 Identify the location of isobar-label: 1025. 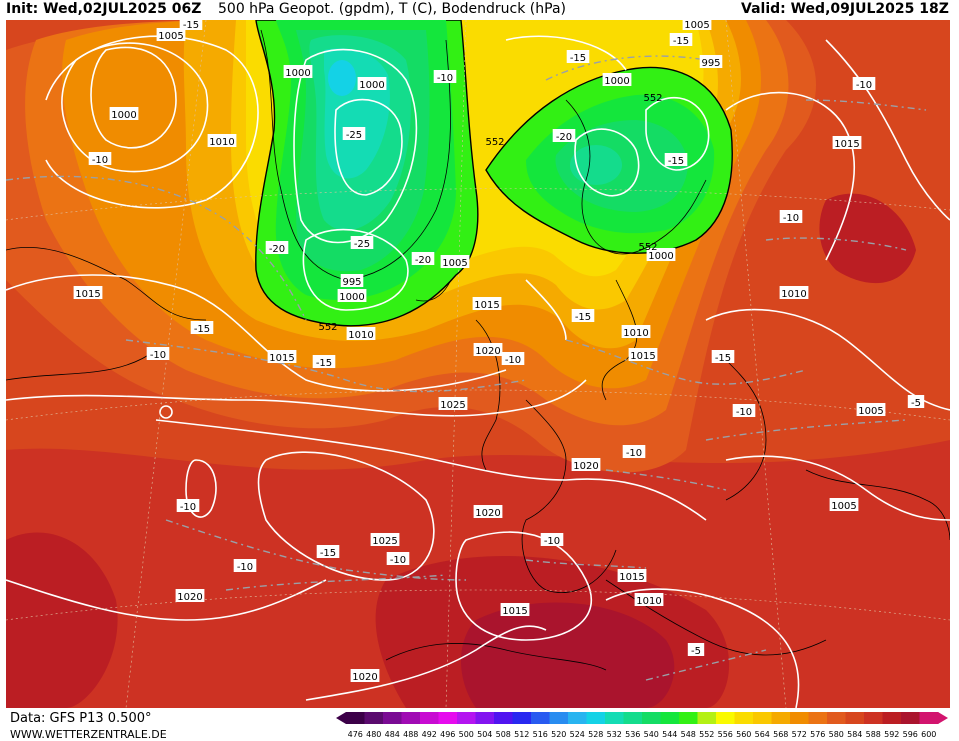
(385, 540).